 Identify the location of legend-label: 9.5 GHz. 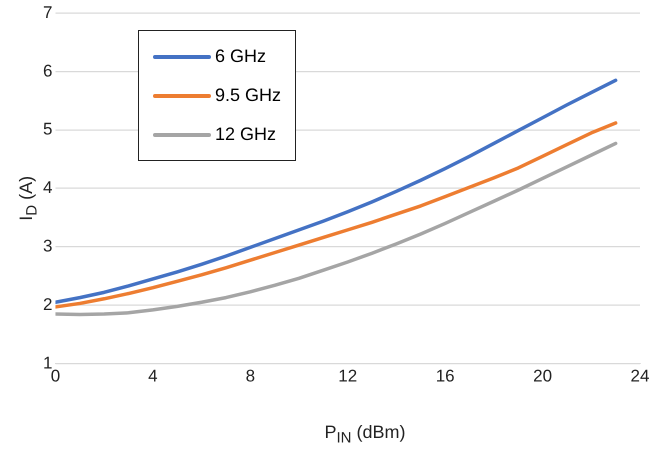
(248, 95).